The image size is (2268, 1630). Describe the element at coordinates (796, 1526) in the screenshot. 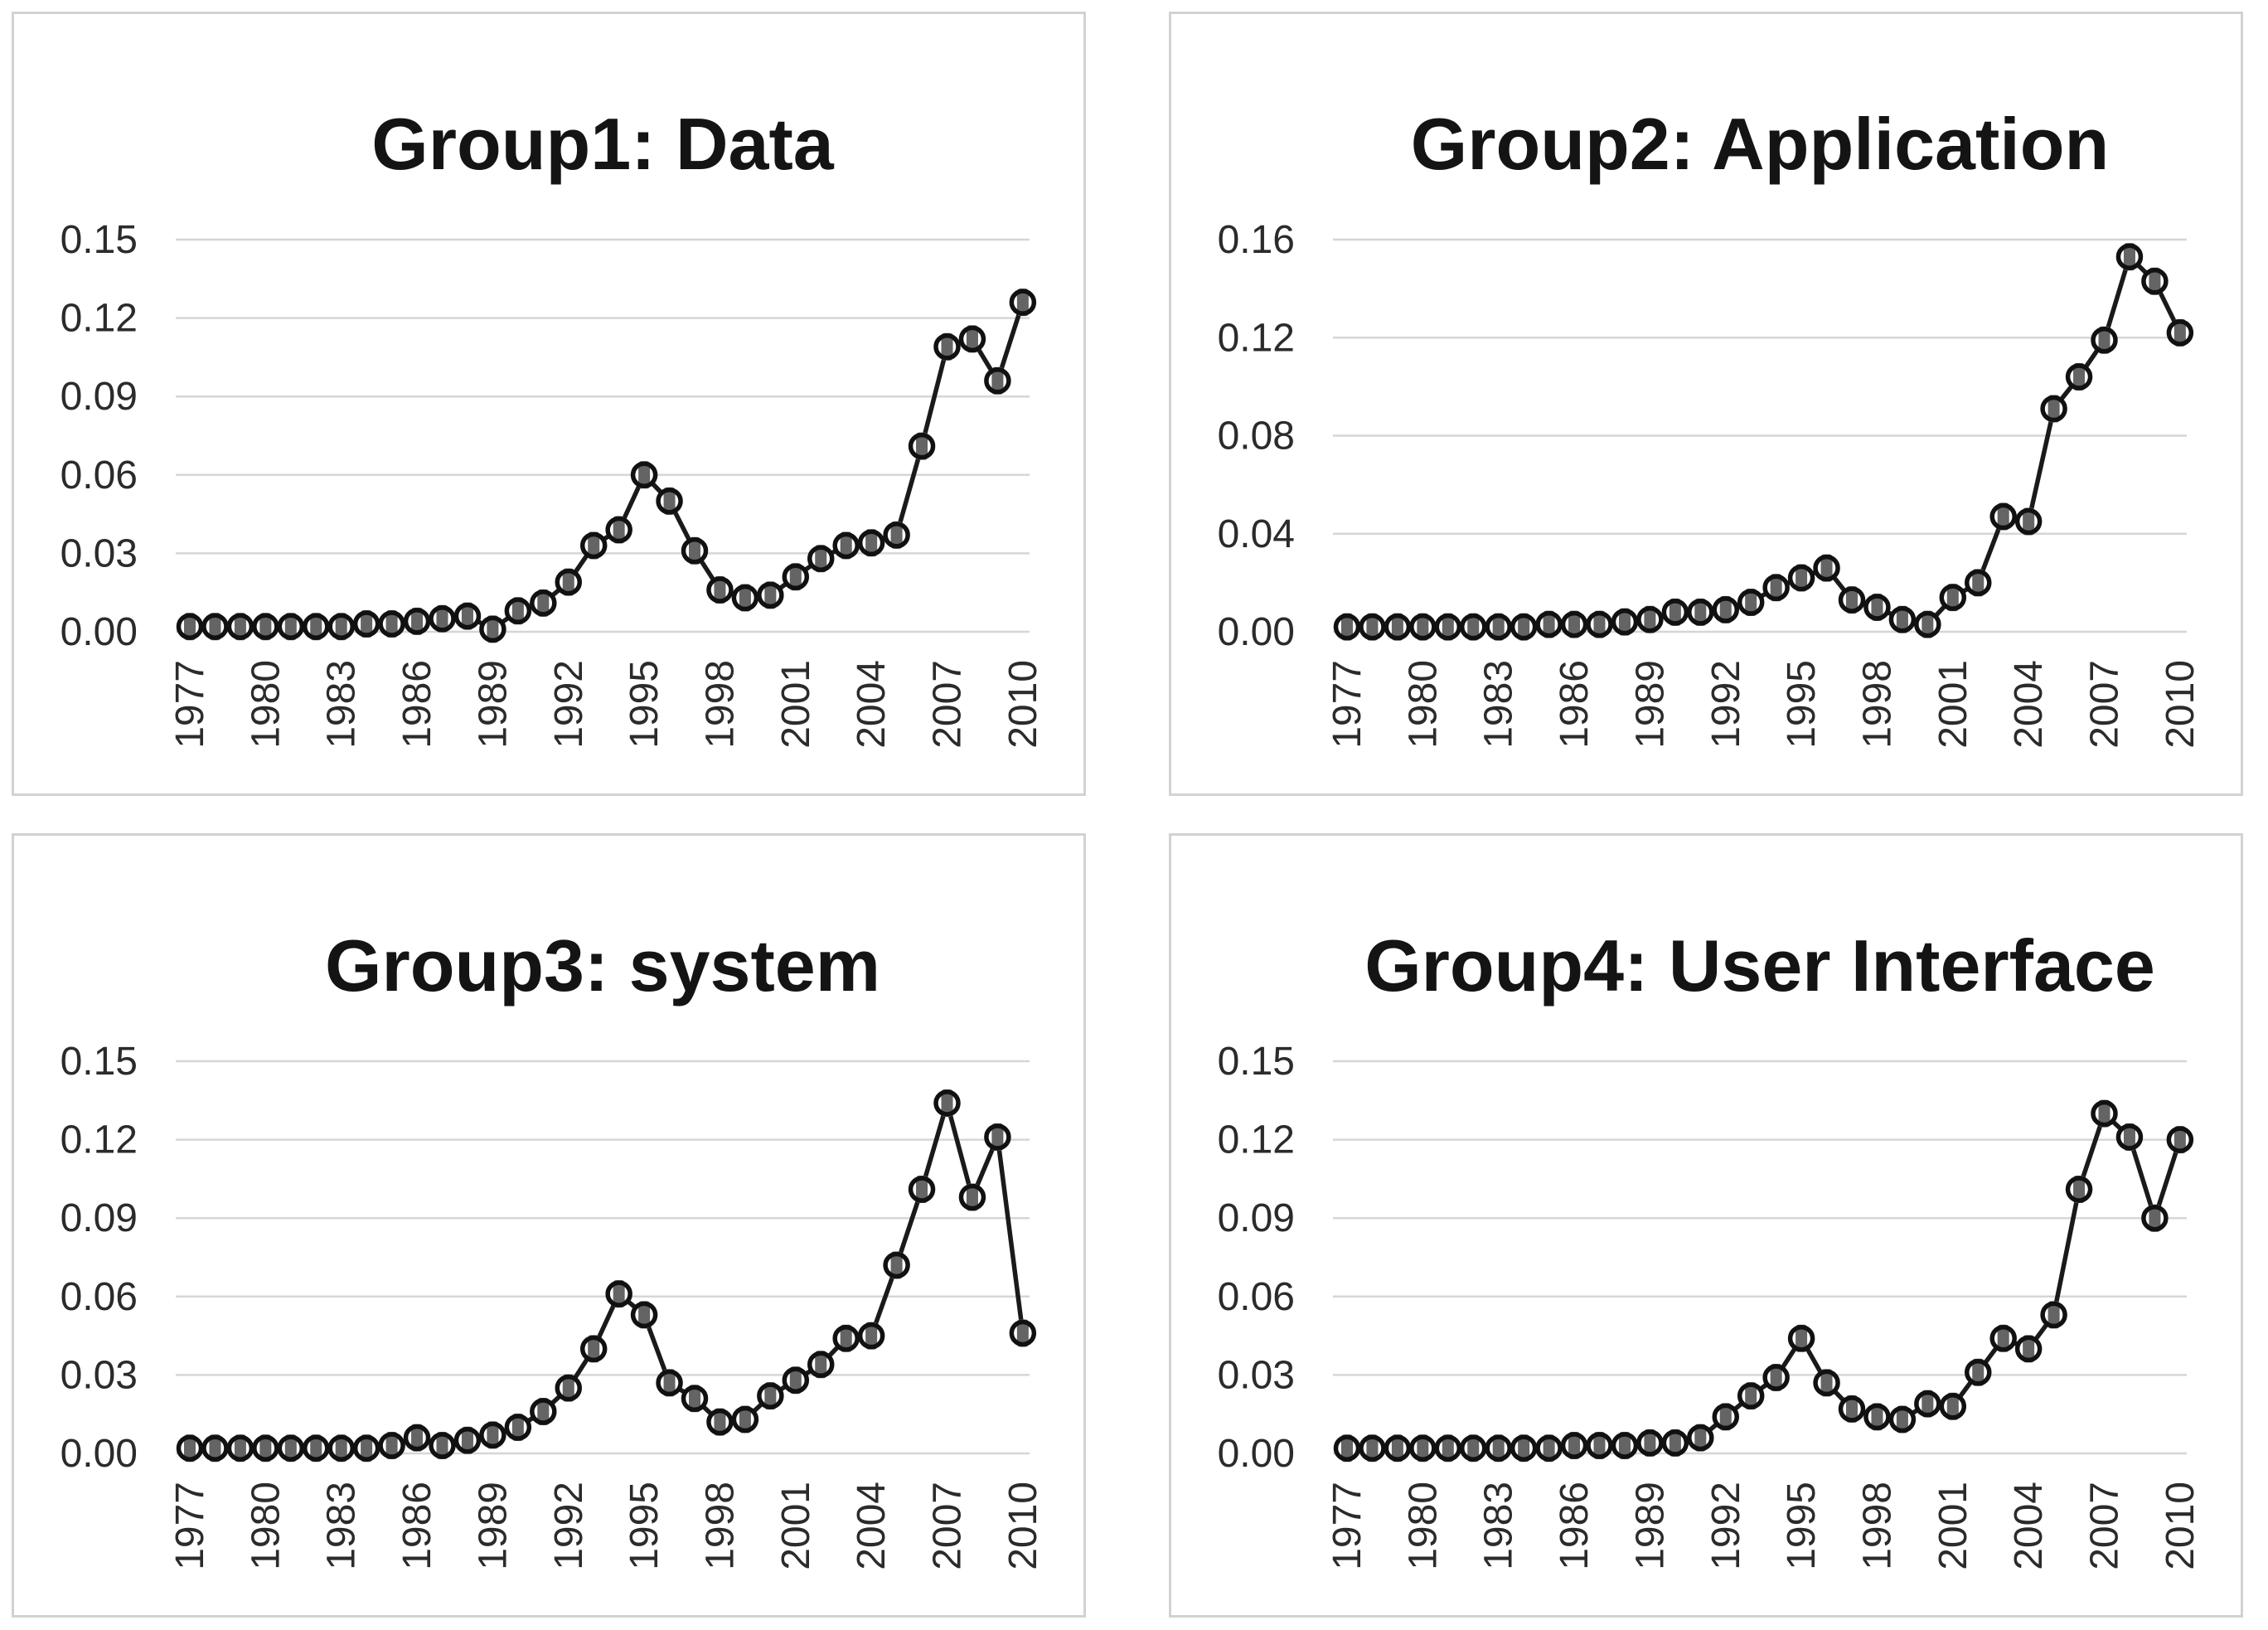

I see `x-axis-tick-label: 2001` at that location.